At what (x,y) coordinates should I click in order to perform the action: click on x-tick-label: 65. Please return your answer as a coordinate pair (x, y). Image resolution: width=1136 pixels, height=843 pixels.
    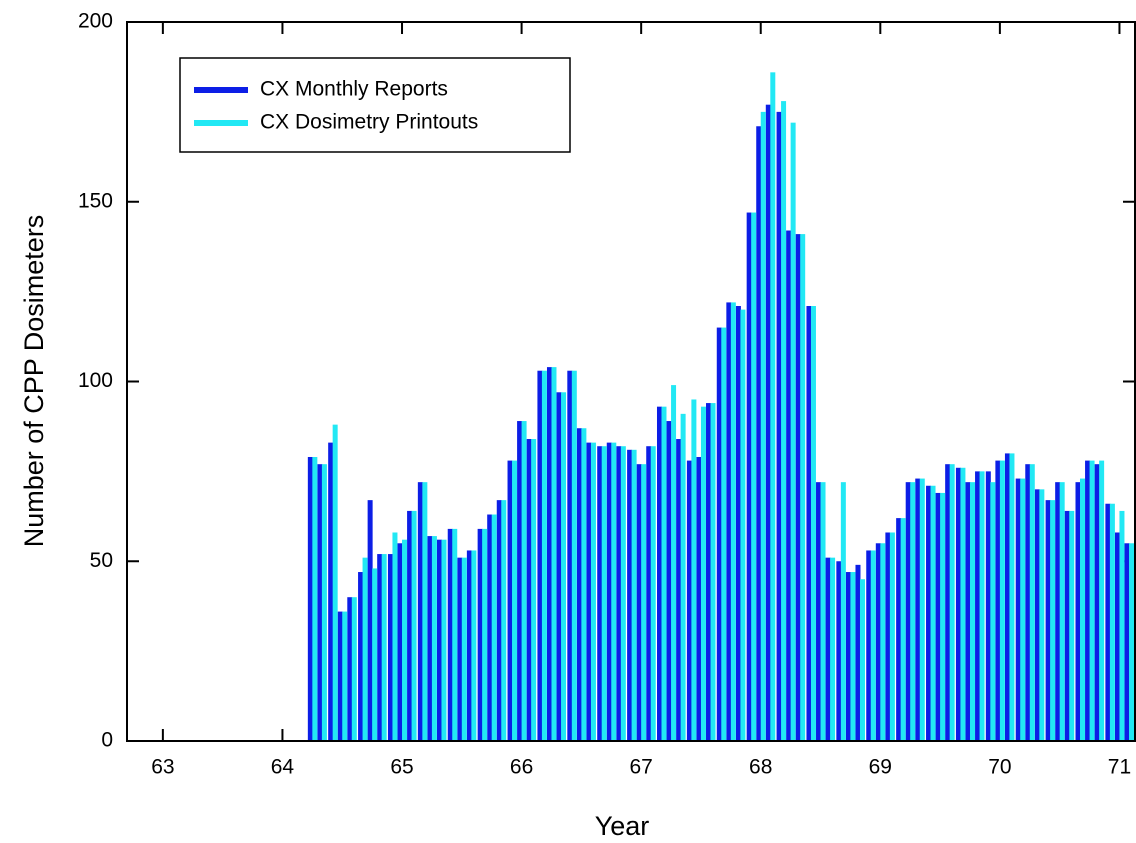
    Looking at the image, I should click on (401, 767).